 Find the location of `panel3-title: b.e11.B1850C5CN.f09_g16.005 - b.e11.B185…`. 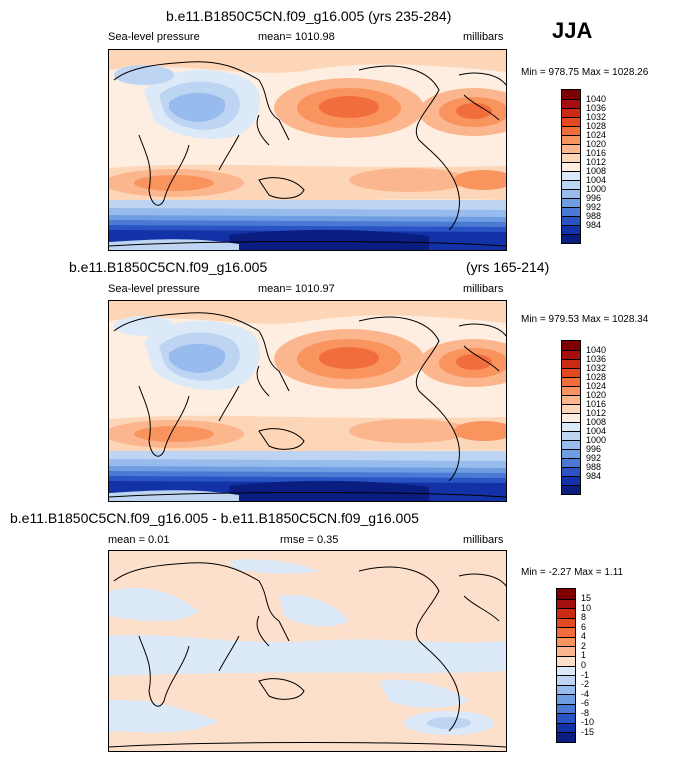

panel3-title: b.e11.B1850C5CN.f09_g16.005 - b.e11.B185… is located at coordinates (214, 518).